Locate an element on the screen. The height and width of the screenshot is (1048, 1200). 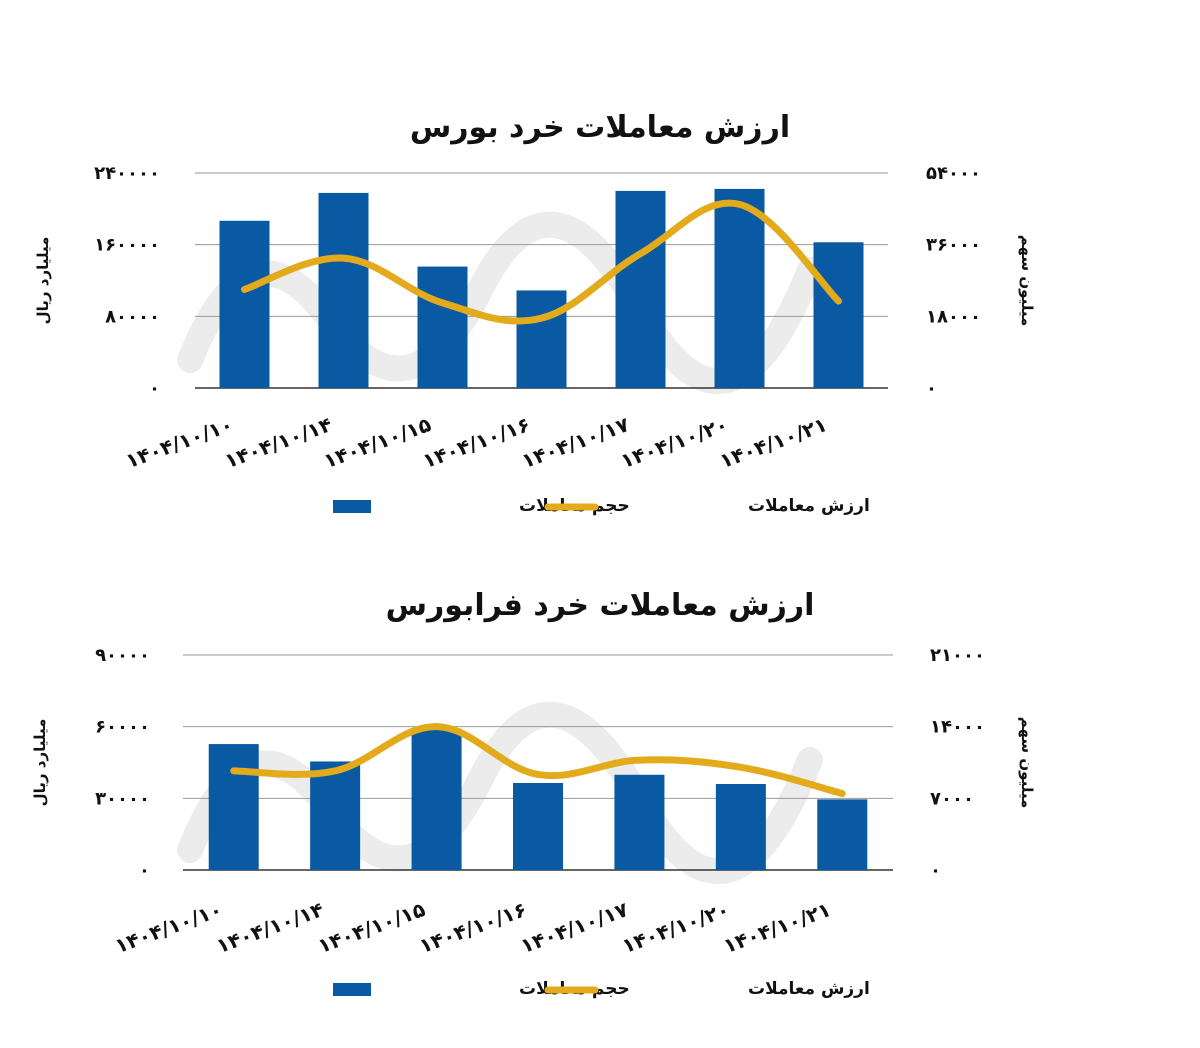
left-axis-tick: ۲۴۰۰۰۰ is located at coordinates (127, 173).